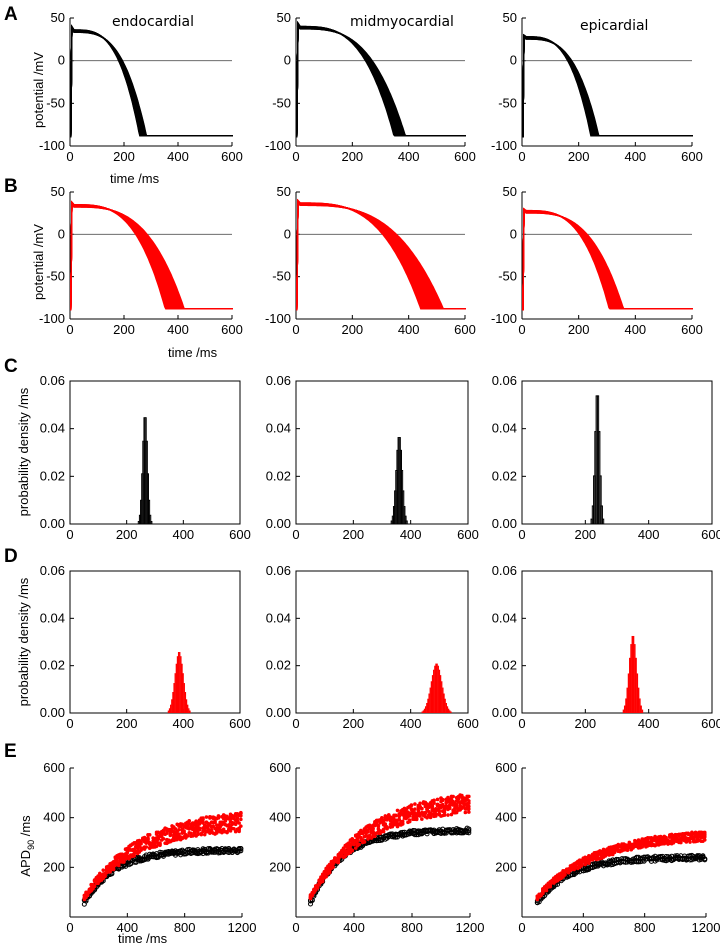 Image resolution: width=720 pixels, height=947 pixels. Describe the element at coordinates (470, 927) in the screenshot. I see `x-tick-label-e1-3: 1200` at that location.